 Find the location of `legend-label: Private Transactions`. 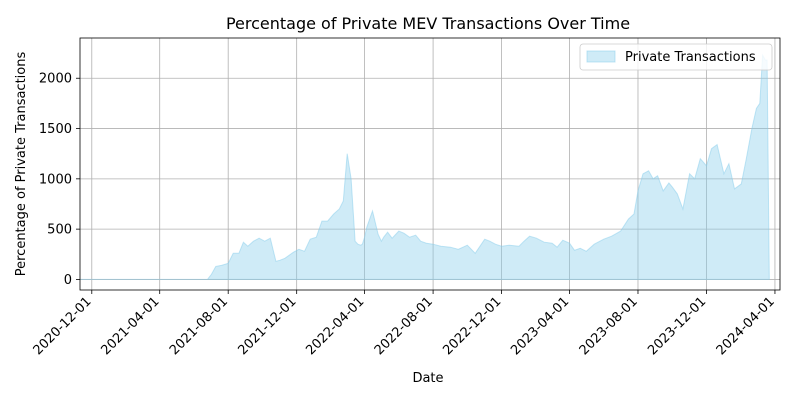

legend-label: Private Transactions is located at coordinates (690, 57).